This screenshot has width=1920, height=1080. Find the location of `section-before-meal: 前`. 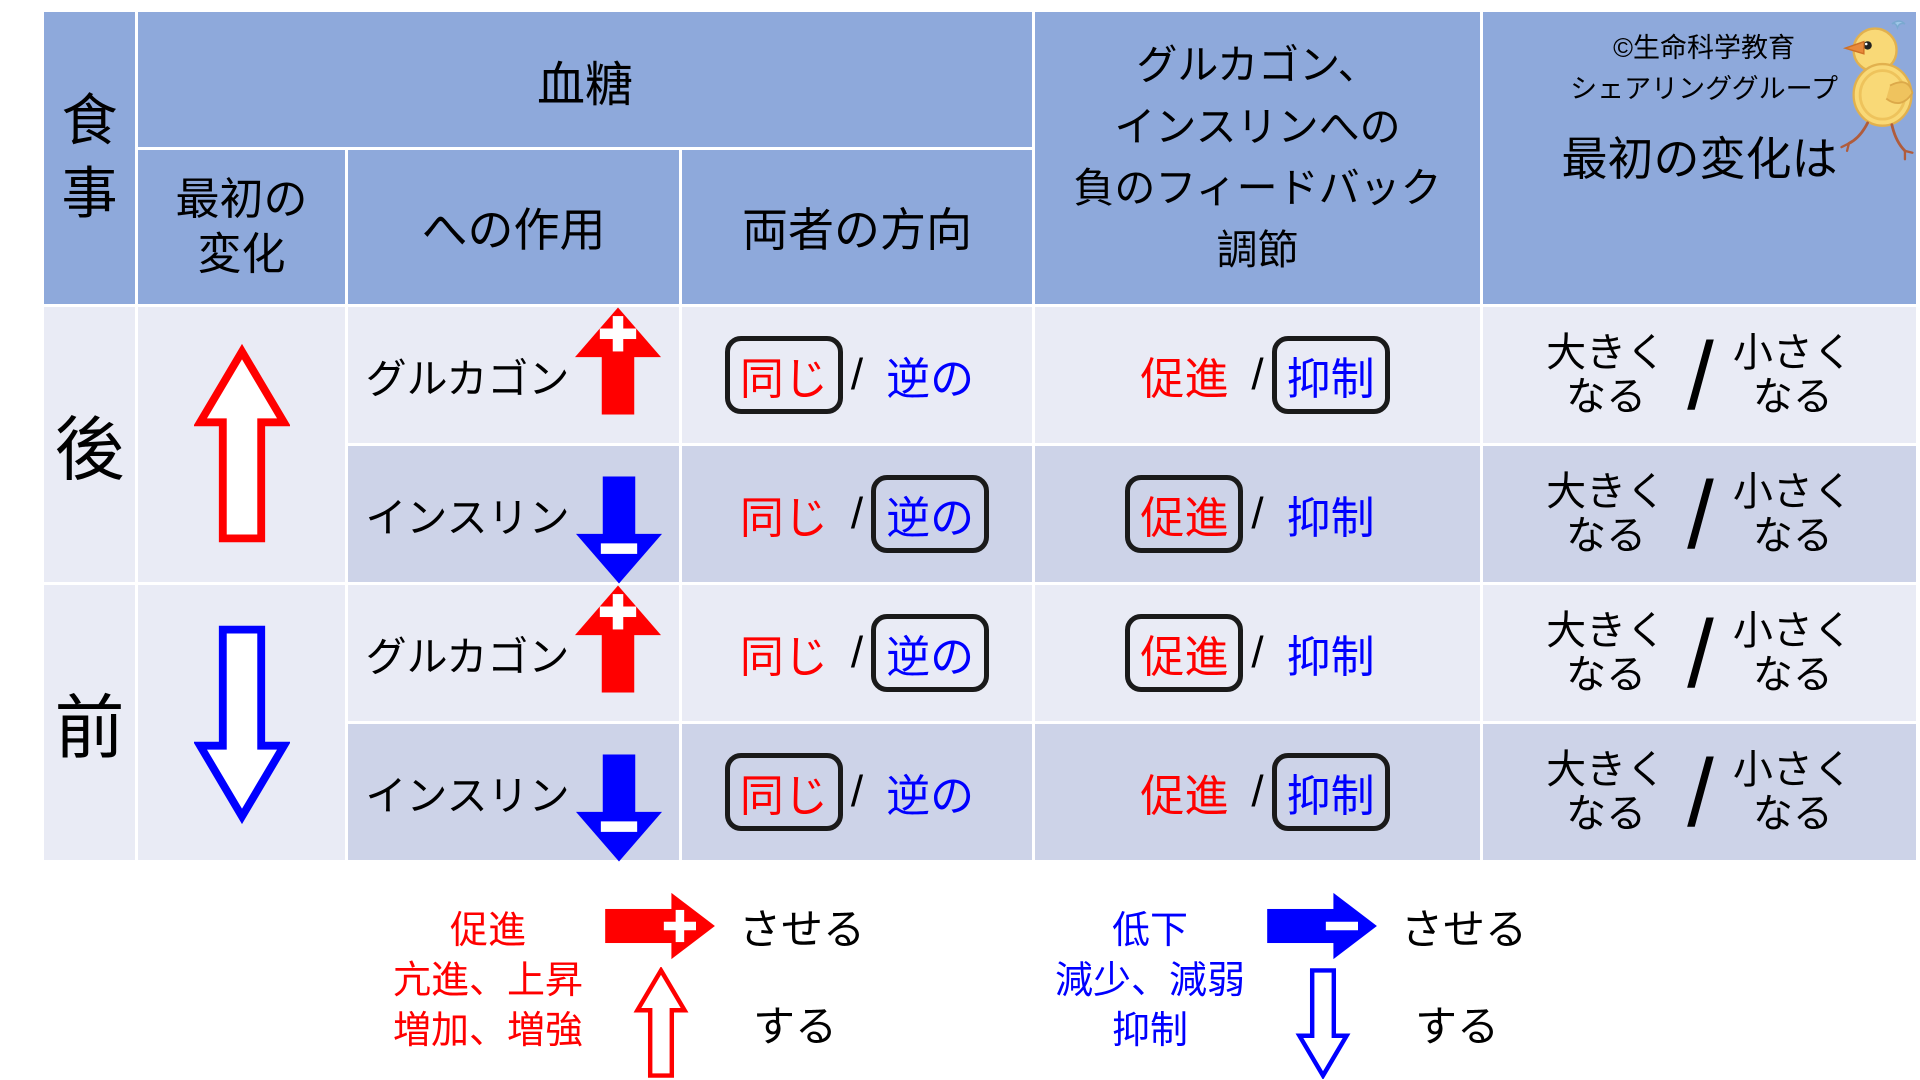

section-before-meal: 前 is located at coordinates (89, 722).